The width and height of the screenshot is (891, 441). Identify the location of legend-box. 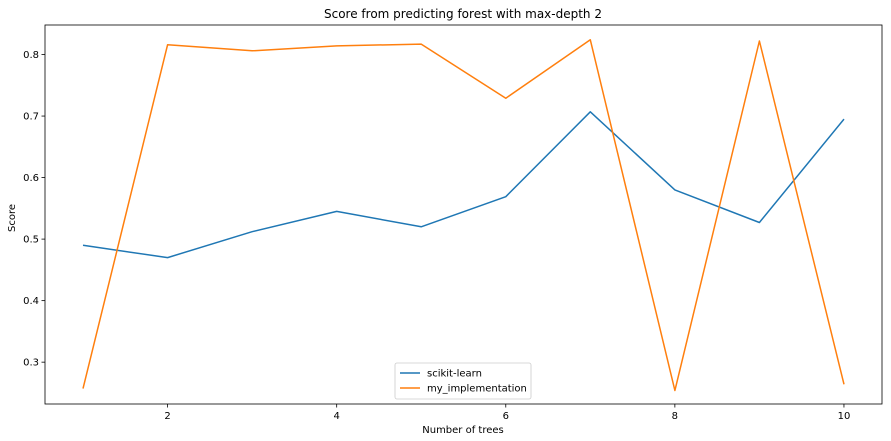
(463, 381).